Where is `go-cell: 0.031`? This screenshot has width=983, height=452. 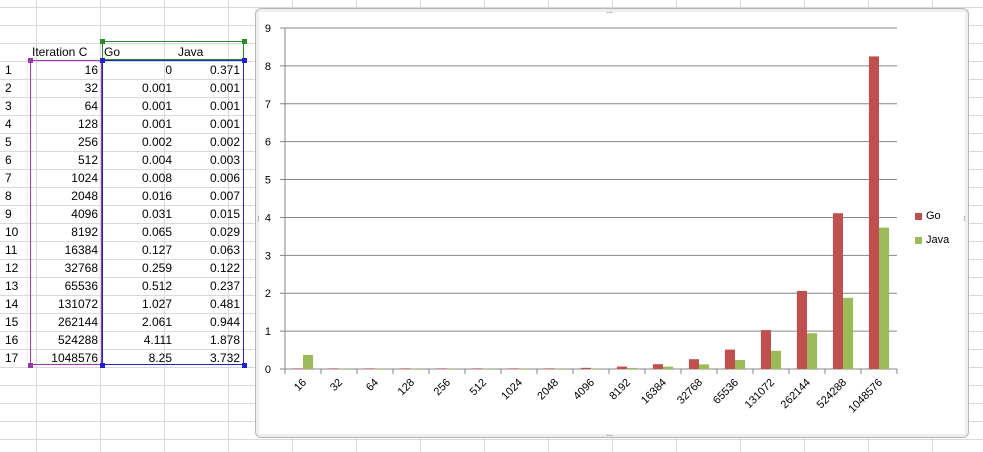
go-cell: 0.031 is located at coordinates (156, 214).